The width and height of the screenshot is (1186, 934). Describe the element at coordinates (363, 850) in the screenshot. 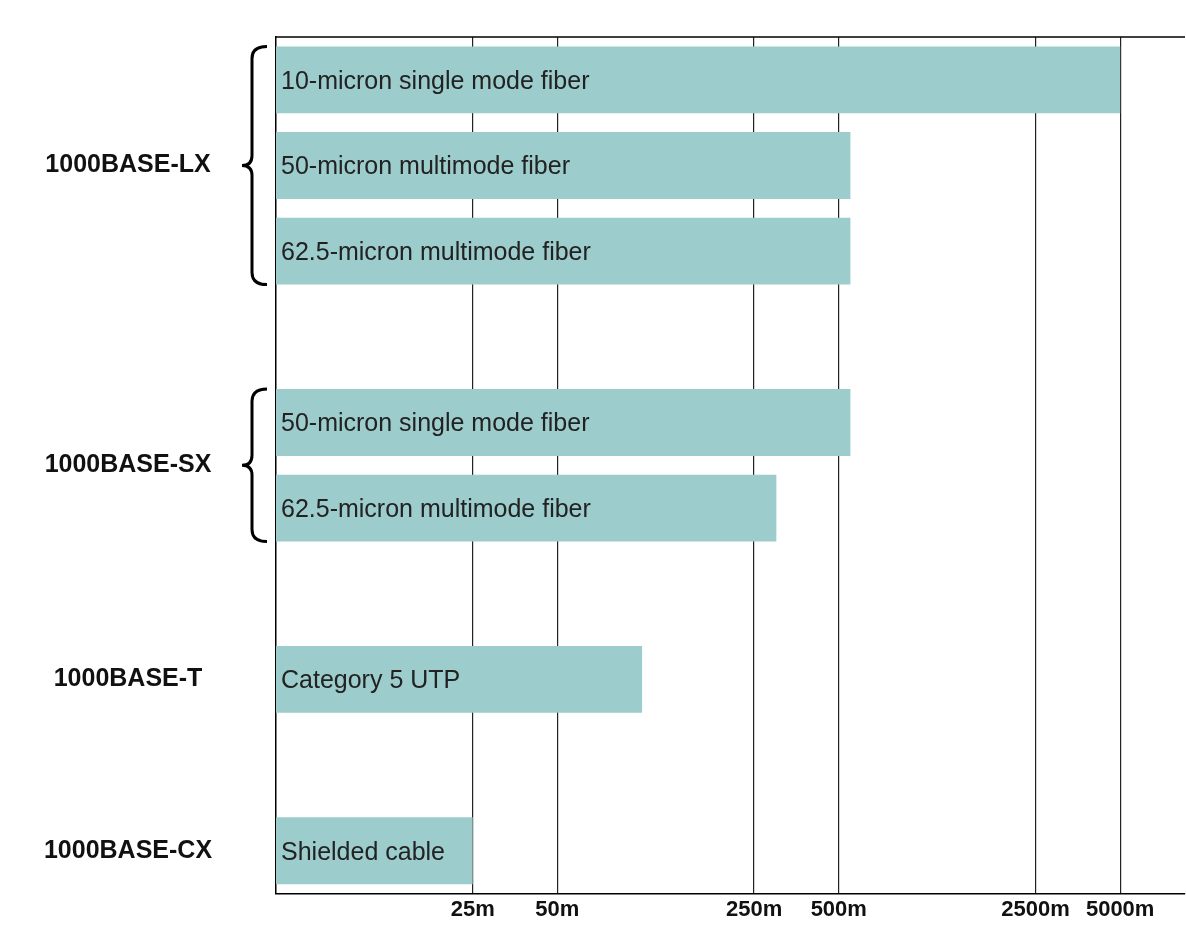

I see `y-tick-label: Shielded cable` at that location.